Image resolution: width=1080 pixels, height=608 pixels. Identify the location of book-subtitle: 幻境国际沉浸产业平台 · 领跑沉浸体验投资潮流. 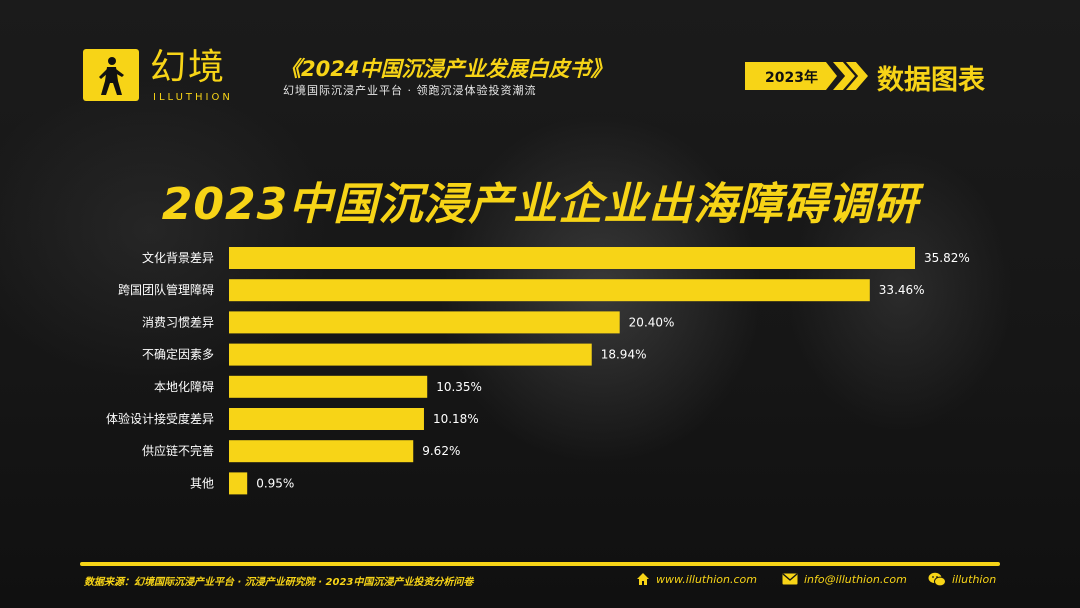
(410, 90).